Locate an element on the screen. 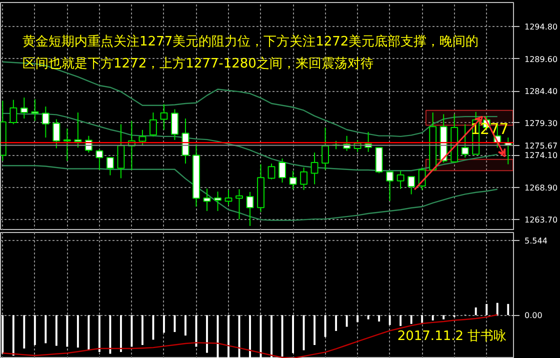  annotation: 2017.11.2 甘书咏 is located at coordinates (452, 336).